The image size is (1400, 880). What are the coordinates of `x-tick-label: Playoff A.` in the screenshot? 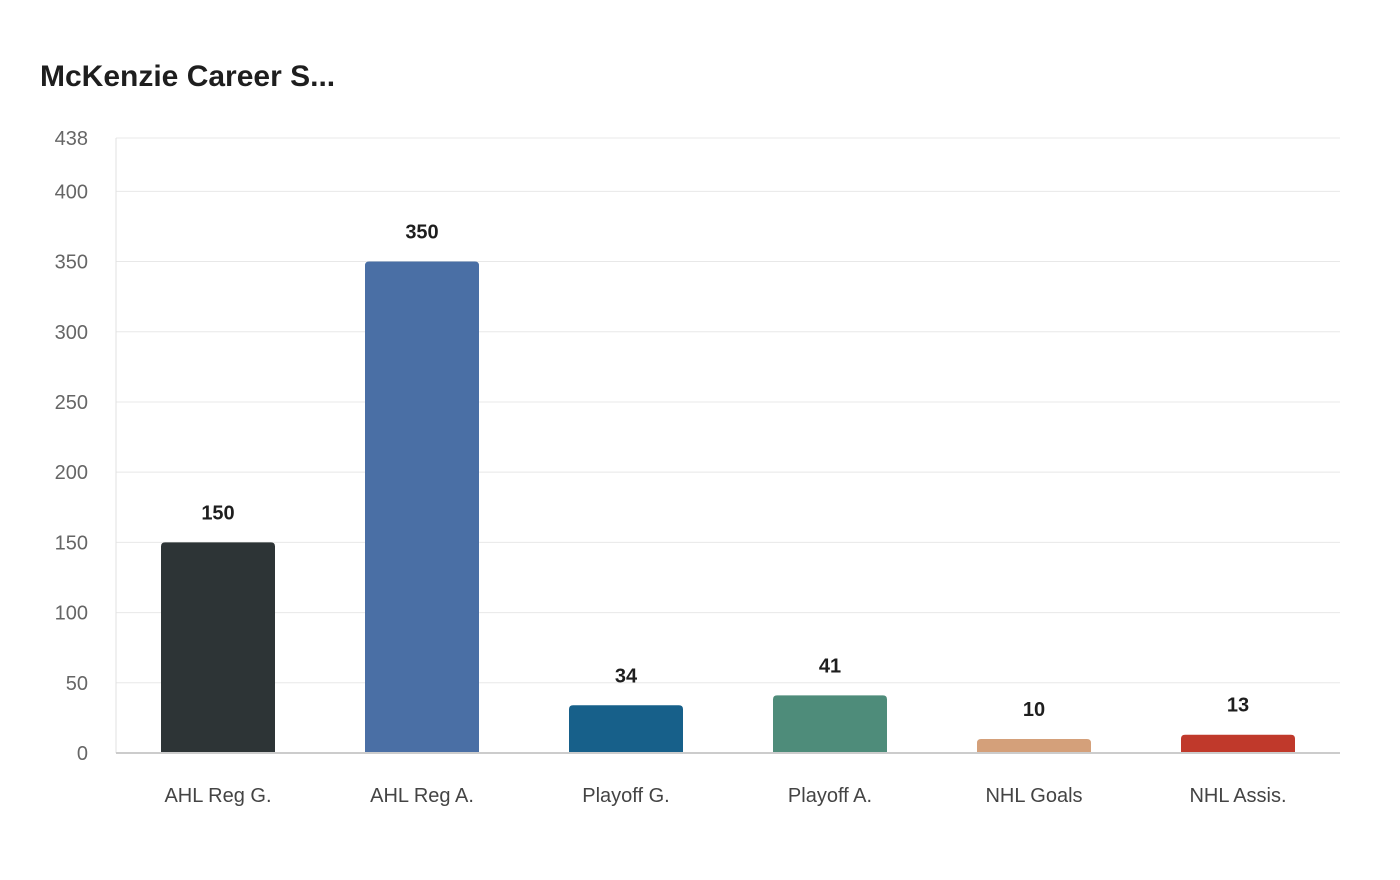 It's located at (830, 796).